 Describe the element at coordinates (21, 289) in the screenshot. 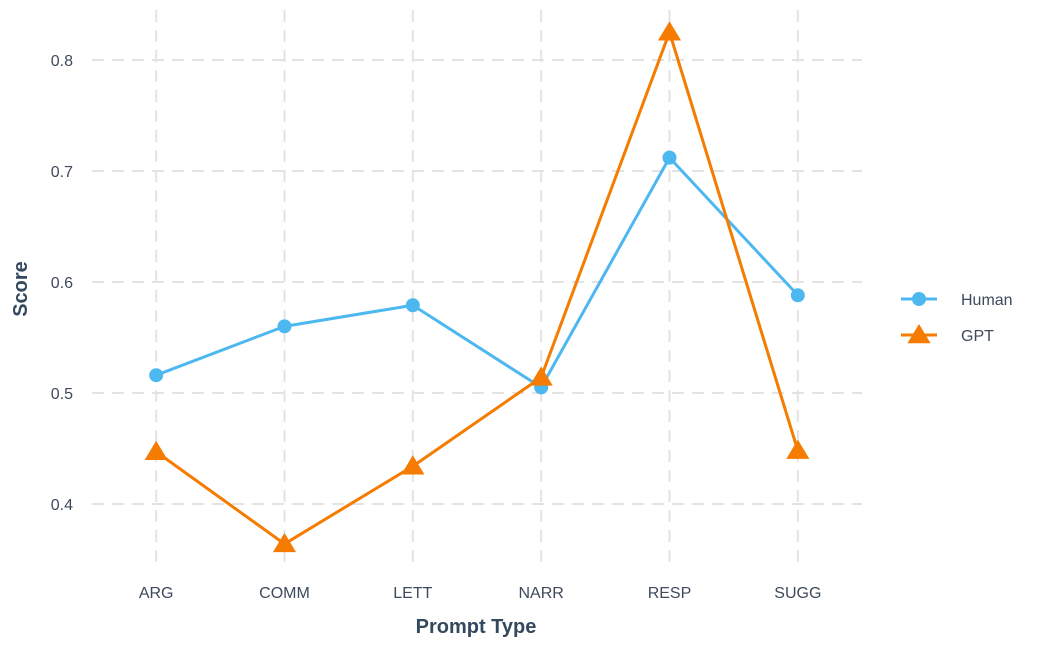

I see `y-axis-title: Score` at that location.